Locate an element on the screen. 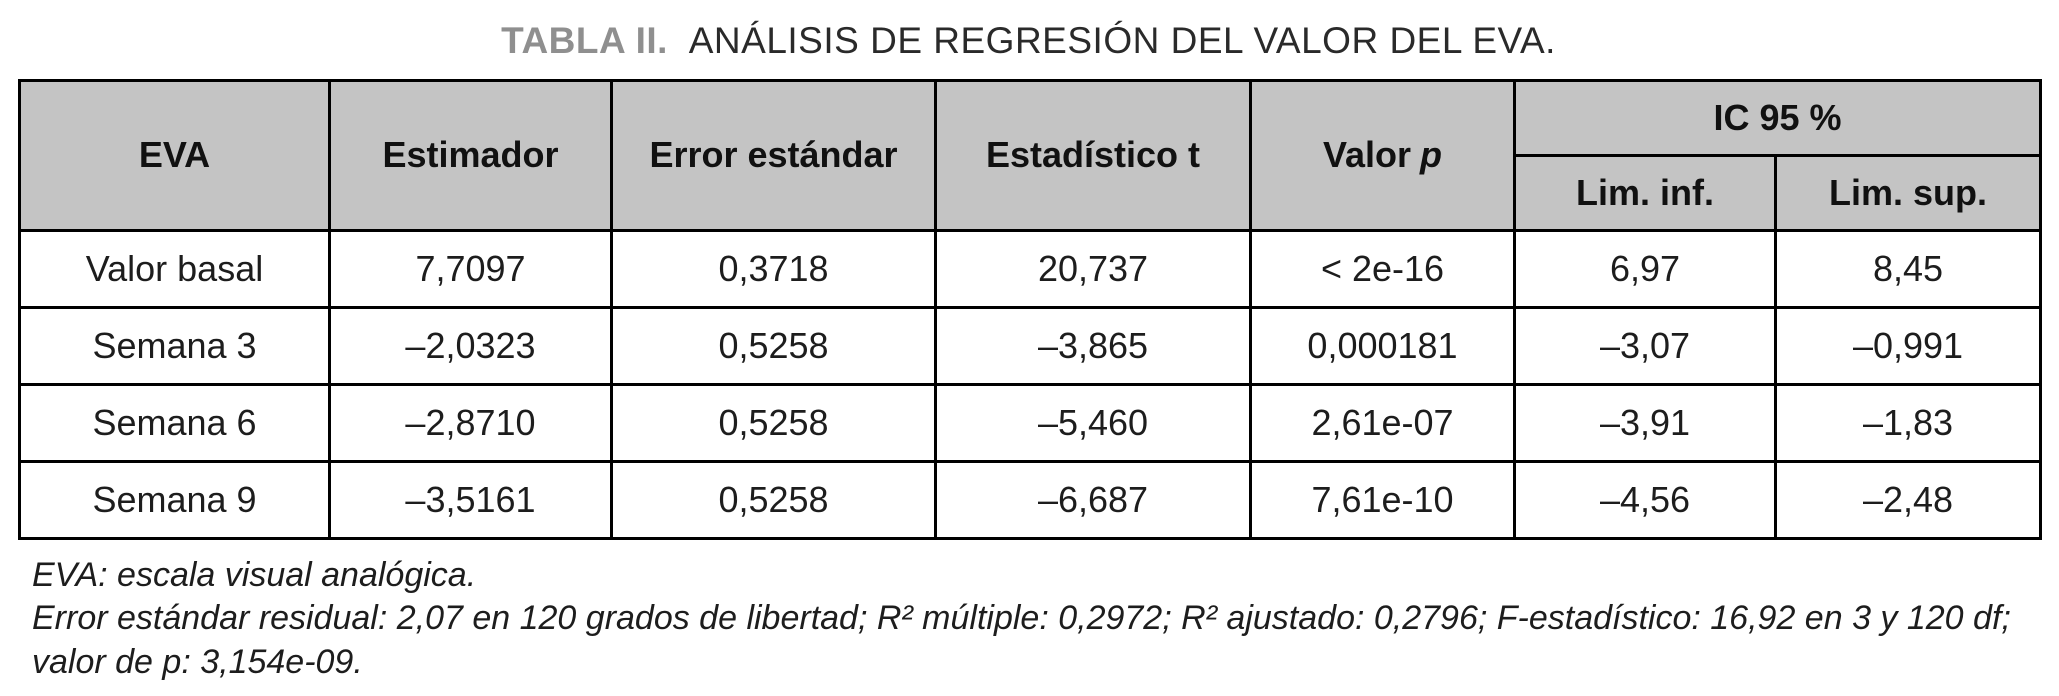 Image resolution: width=2059 pixels, height=696 pixels. cell-valor-p: 0,000181 is located at coordinates (1382, 345).